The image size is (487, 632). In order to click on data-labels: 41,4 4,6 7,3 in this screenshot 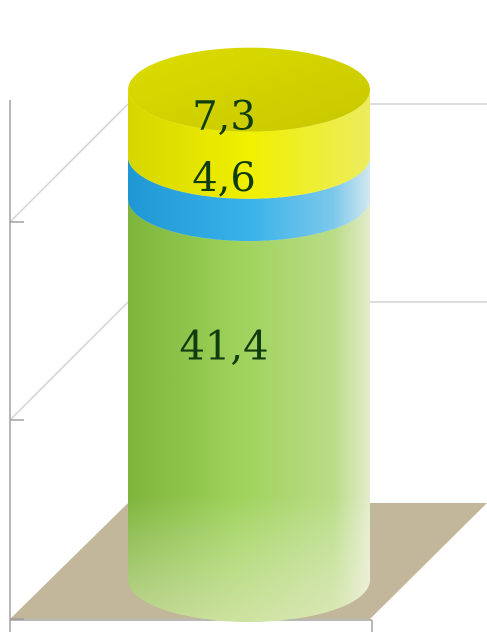, I will do `click(223, 232)`.